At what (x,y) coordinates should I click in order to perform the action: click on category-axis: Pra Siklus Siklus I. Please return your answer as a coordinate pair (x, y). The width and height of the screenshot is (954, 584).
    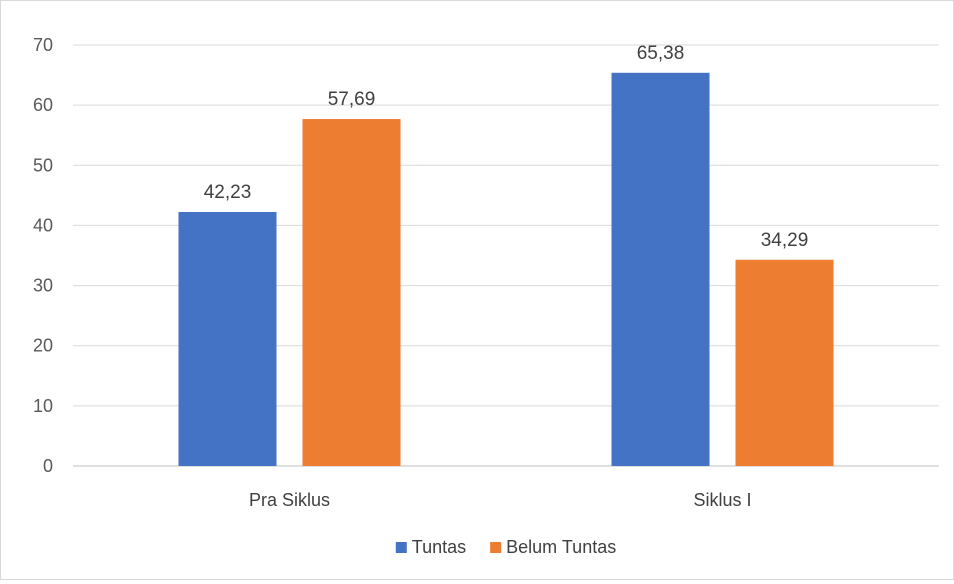
    Looking at the image, I should click on (500, 500).